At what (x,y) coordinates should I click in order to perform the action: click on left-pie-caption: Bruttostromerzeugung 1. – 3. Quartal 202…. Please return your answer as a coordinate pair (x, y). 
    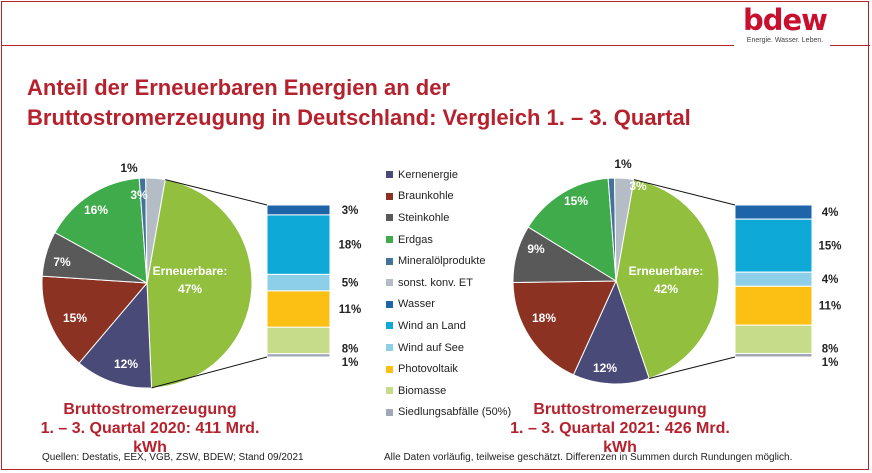
    Looking at the image, I should click on (150, 428).